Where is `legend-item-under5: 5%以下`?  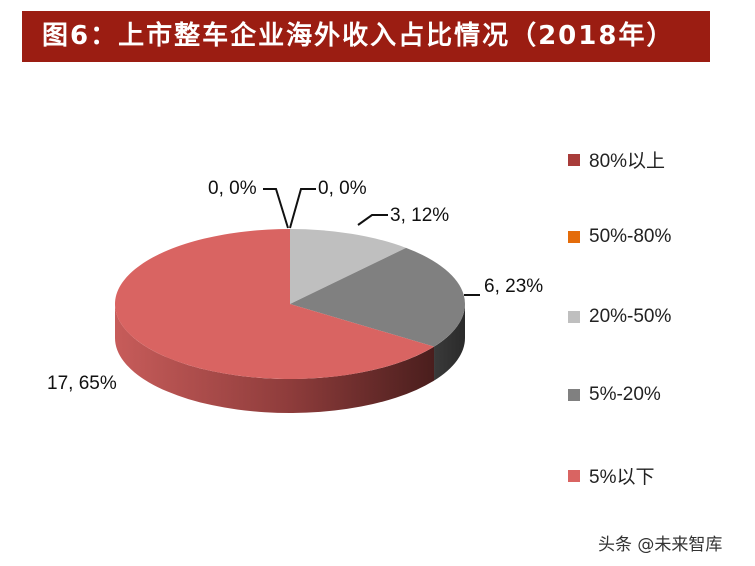 legend-item-under5: 5%以下 is located at coordinates (611, 475).